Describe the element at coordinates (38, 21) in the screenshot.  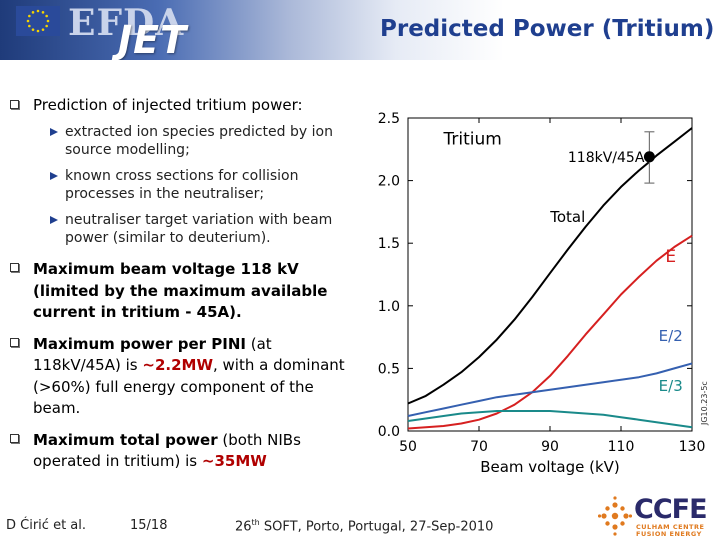
I see `eu-flag-icon` at that location.